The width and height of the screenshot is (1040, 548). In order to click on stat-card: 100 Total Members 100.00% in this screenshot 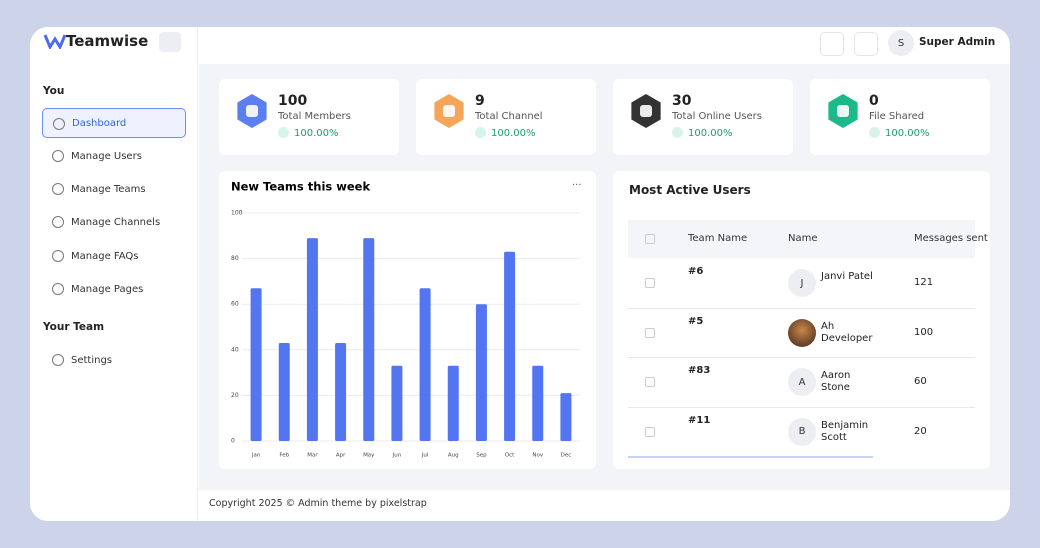, I will do `click(309, 117)`.